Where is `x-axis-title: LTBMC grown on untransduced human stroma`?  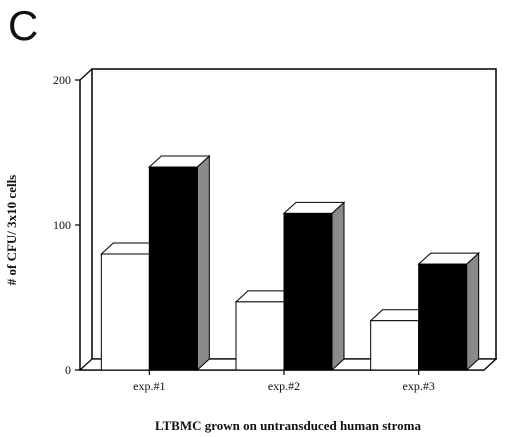
x-axis-title: LTBMC grown on untransduced human stroma is located at coordinates (288, 425).